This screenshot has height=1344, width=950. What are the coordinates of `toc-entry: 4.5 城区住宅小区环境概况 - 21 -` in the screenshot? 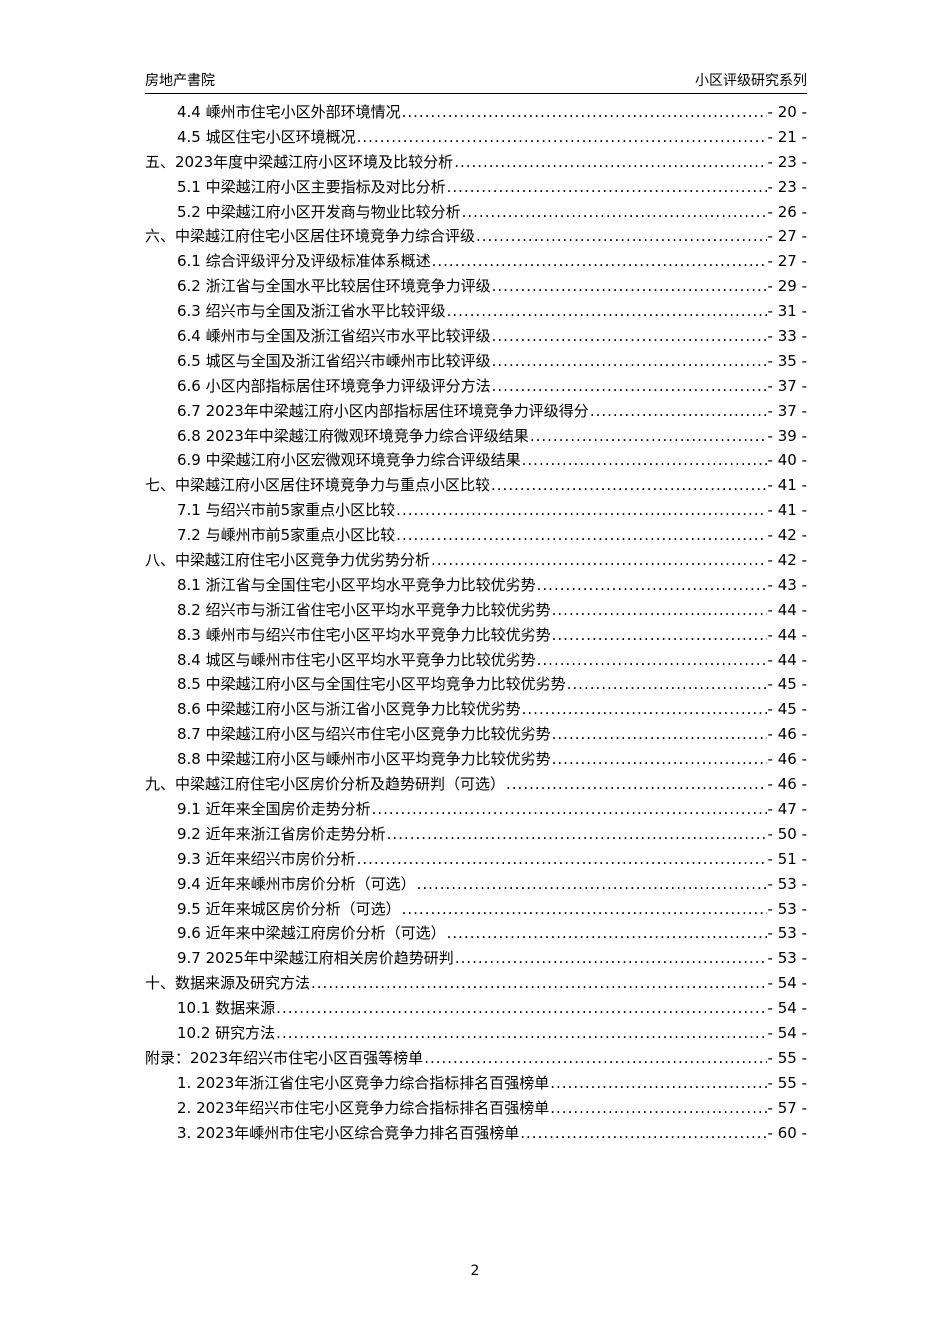 It's located at (476, 137).